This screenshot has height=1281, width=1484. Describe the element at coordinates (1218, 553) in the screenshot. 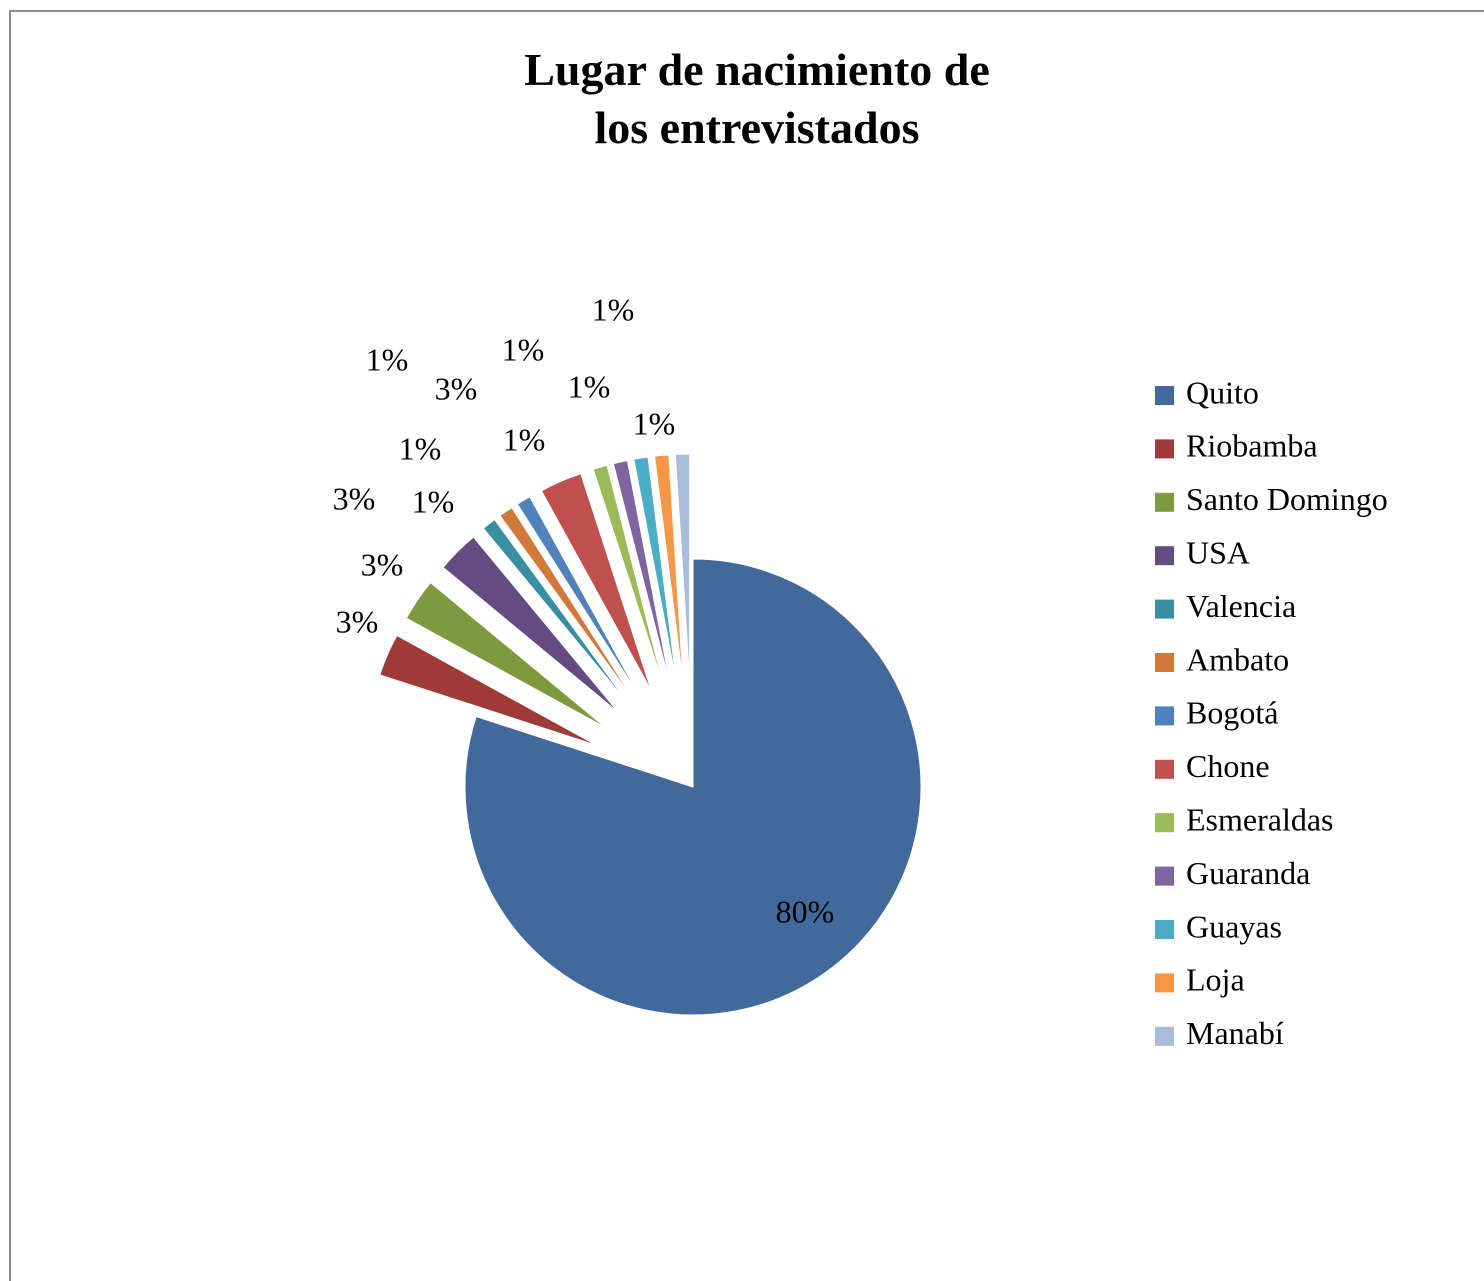

I see `legend-label: USA` at that location.